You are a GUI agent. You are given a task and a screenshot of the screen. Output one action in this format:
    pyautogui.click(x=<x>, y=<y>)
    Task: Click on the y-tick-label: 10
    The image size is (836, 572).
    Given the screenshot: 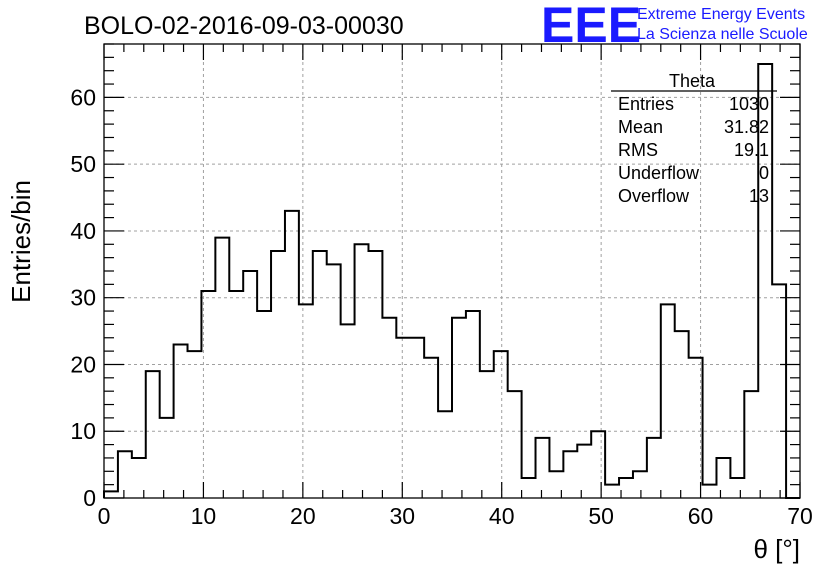 What is the action you would take?
    pyautogui.click(x=83, y=431)
    